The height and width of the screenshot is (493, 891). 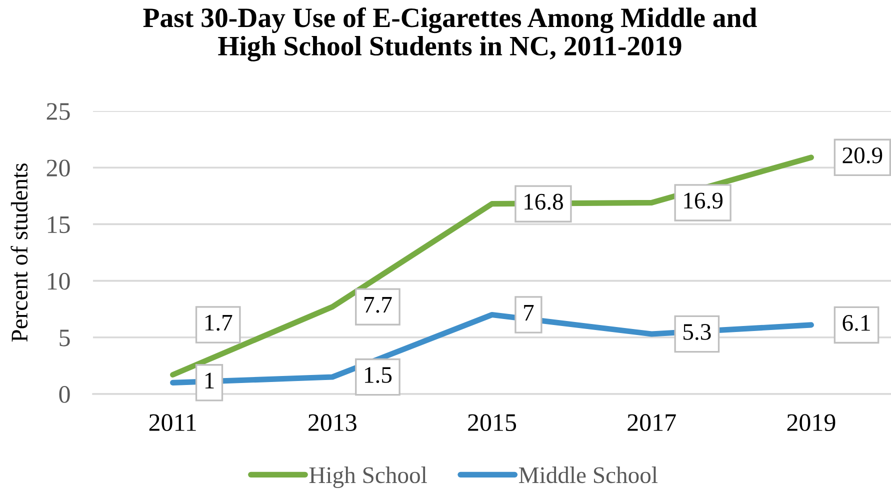 I want to click on data-label: 1, so click(x=209, y=380).